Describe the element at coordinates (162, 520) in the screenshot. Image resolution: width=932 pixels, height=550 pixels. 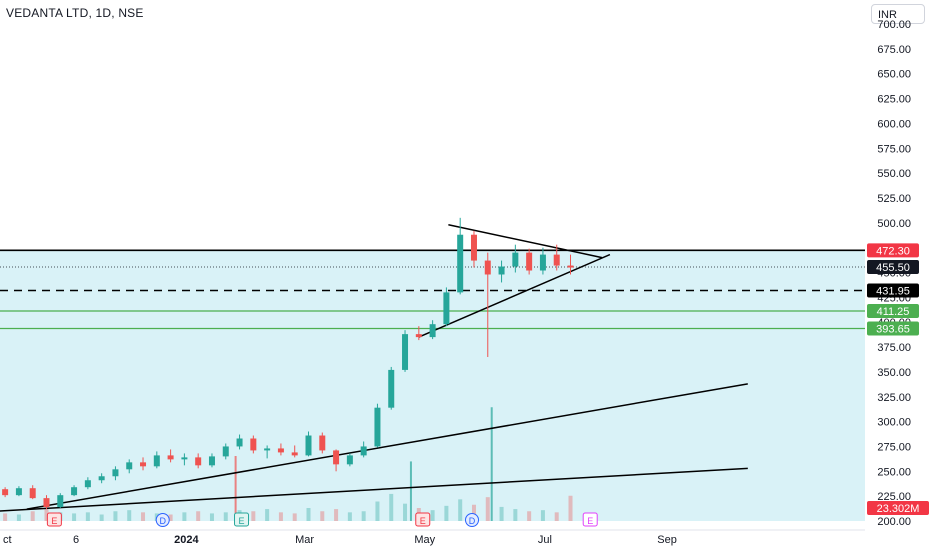
I see `dividend-marker` at that location.